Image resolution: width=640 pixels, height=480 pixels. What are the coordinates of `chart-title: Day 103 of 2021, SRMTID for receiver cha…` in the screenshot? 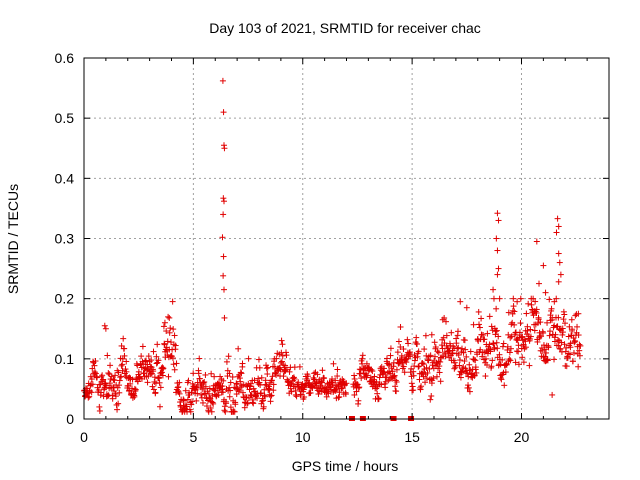 It's located at (345, 28).